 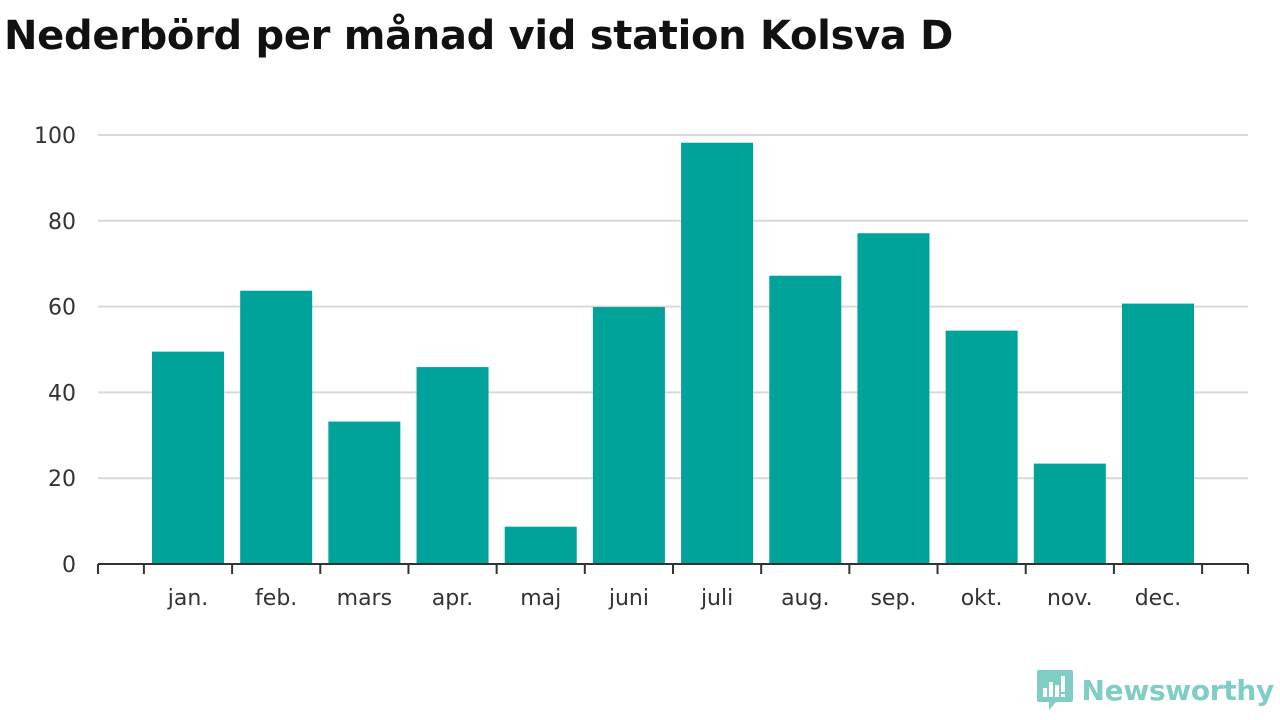 I want to click on x-tick-label: maj, so click(x=540, y=598).